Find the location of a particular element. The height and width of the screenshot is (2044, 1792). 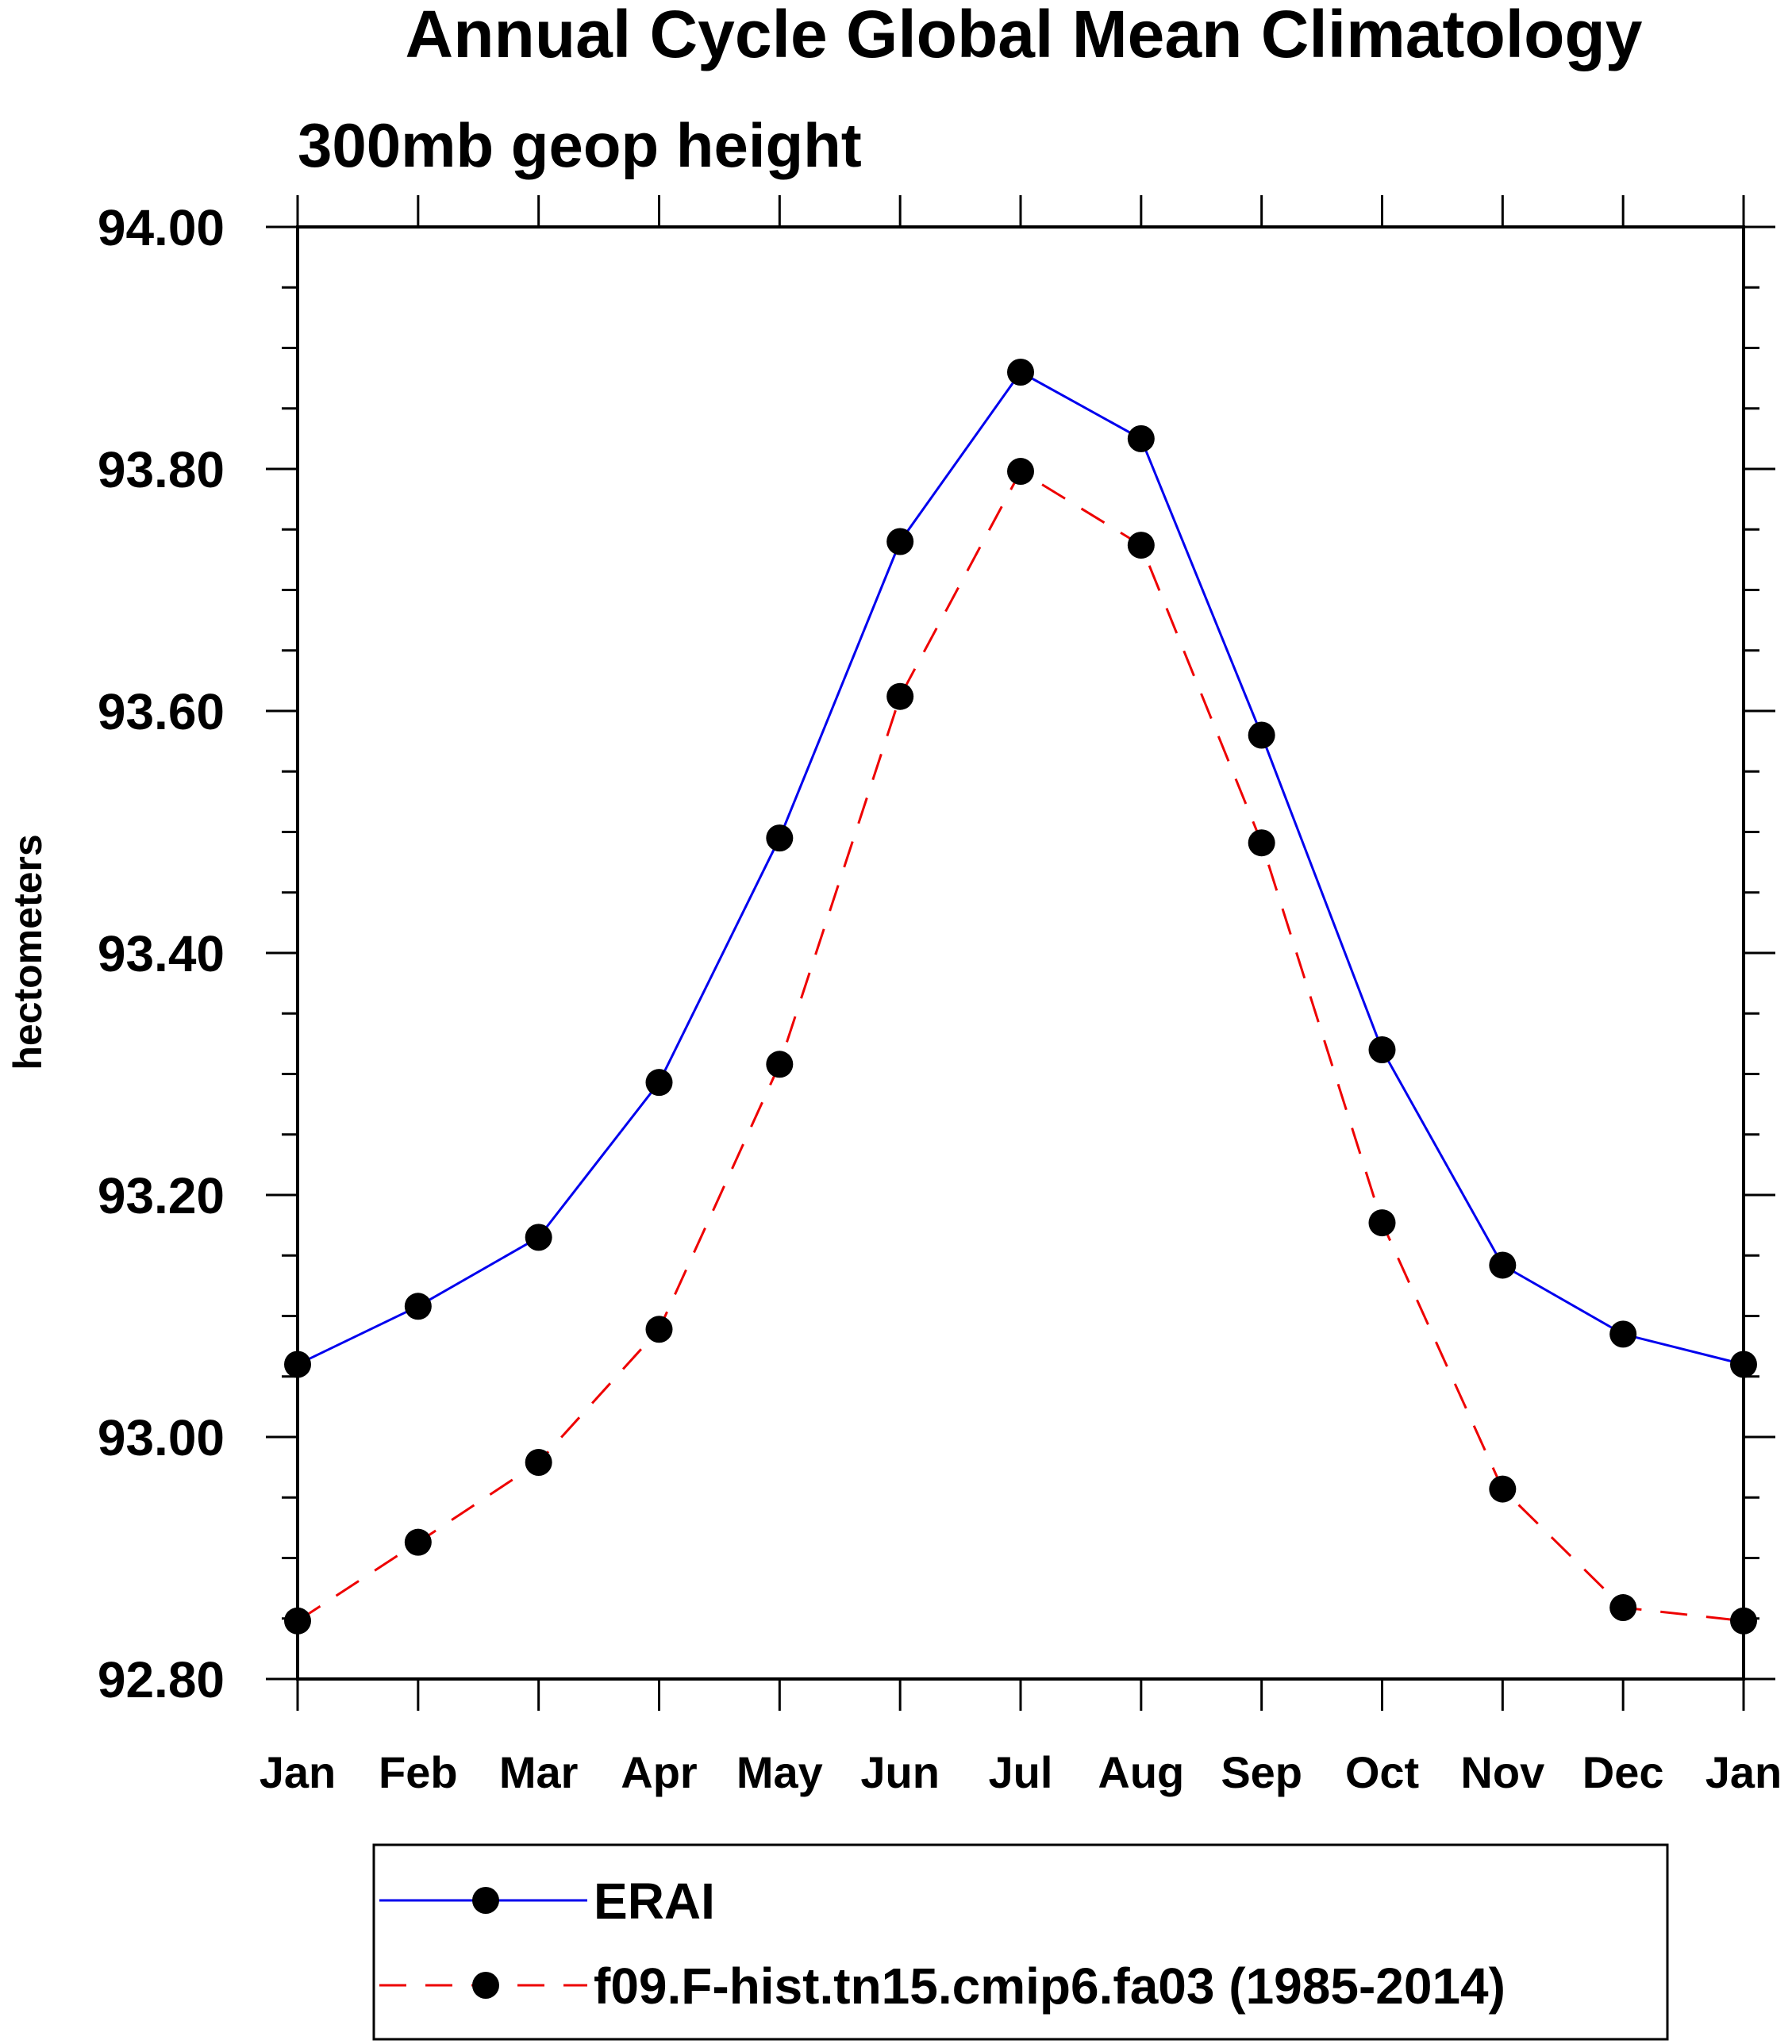

legend-marker-erai is located at coordinates (485, 1900).